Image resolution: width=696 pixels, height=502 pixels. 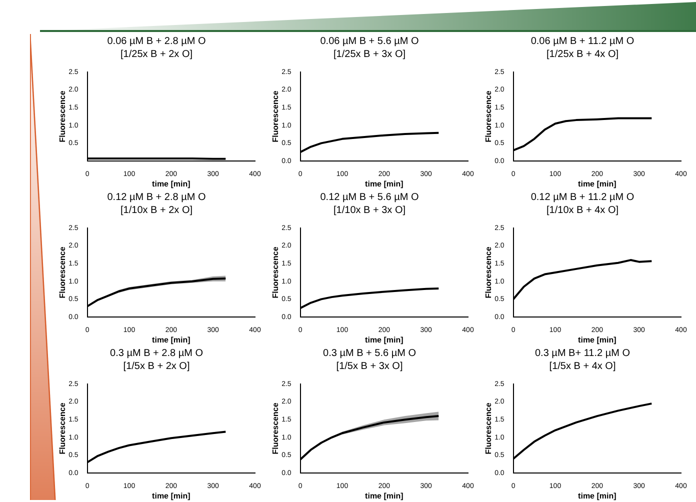 What do you see at coordinates (582, 41) in the screenshot?
I see `chart-title: 0.06 µM B + 11.2 µM O` at bounding box center [582, 41].